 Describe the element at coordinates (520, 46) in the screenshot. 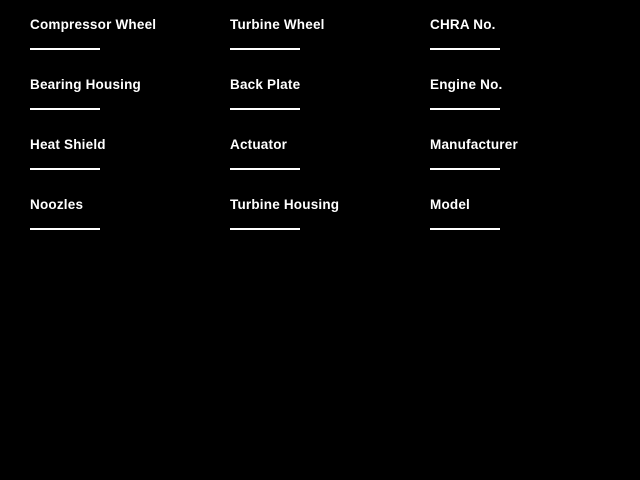

I see `field-chra-no: CHRA No.` at that location.